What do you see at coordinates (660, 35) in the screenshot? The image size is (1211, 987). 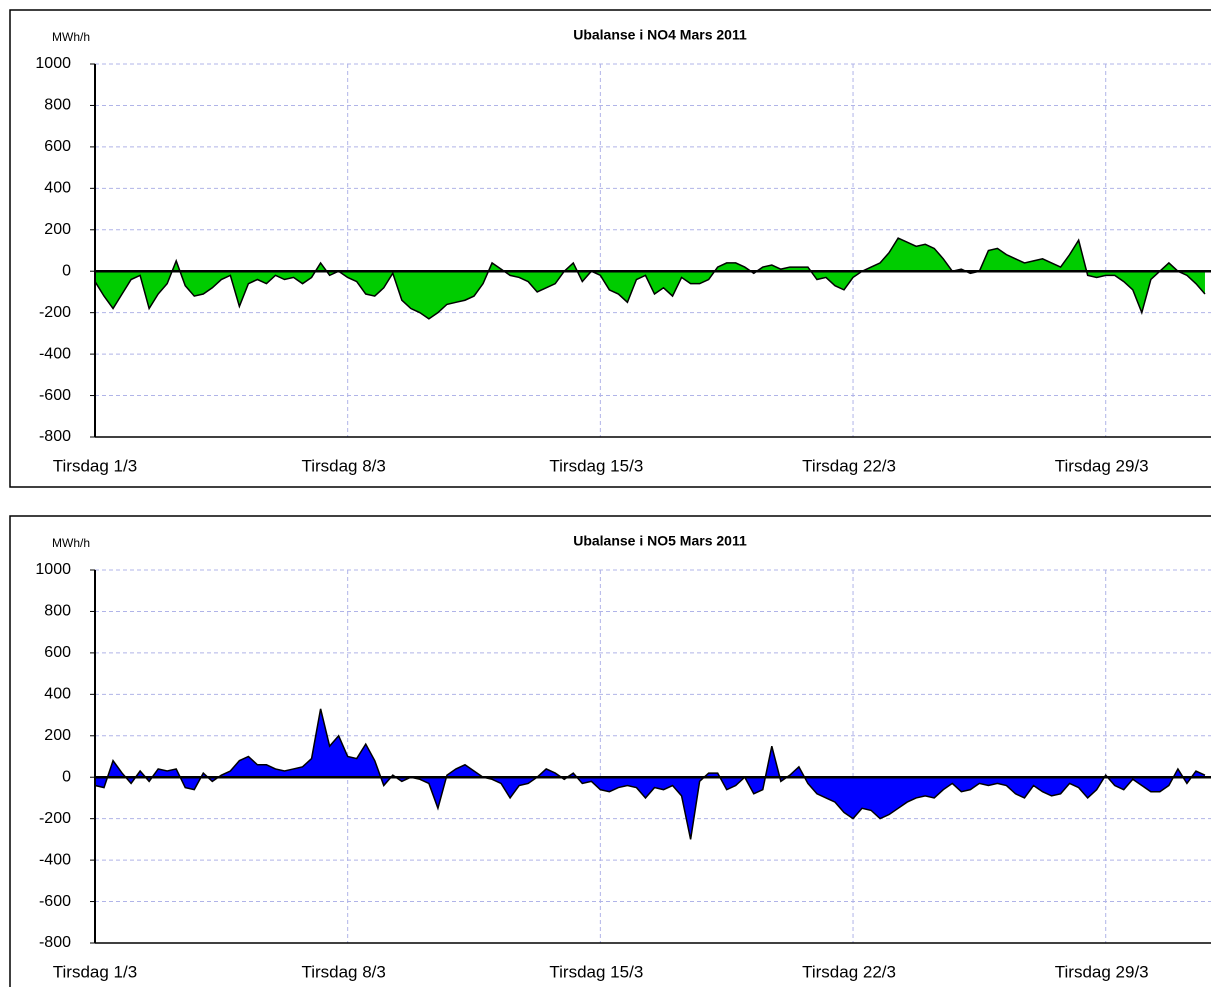 I see `chart-title: Ubalanse i NO4 Mars 2011` at bounding box center [660, 35].